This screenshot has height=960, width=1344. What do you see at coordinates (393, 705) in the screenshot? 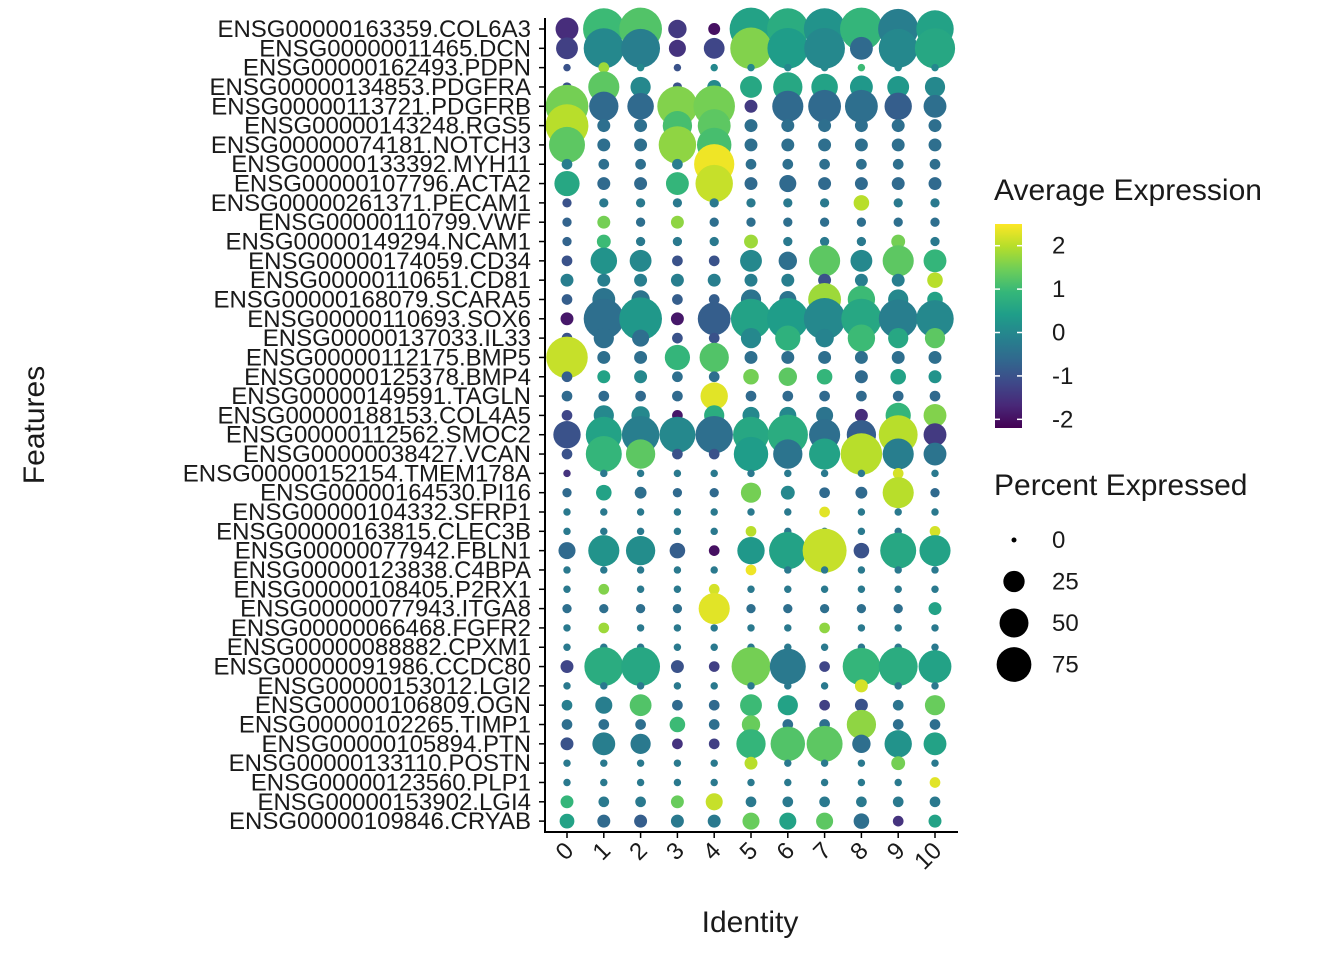
I see `y-tick-label: ENSG00000106809.OGN` at bounding box center [393, 705].